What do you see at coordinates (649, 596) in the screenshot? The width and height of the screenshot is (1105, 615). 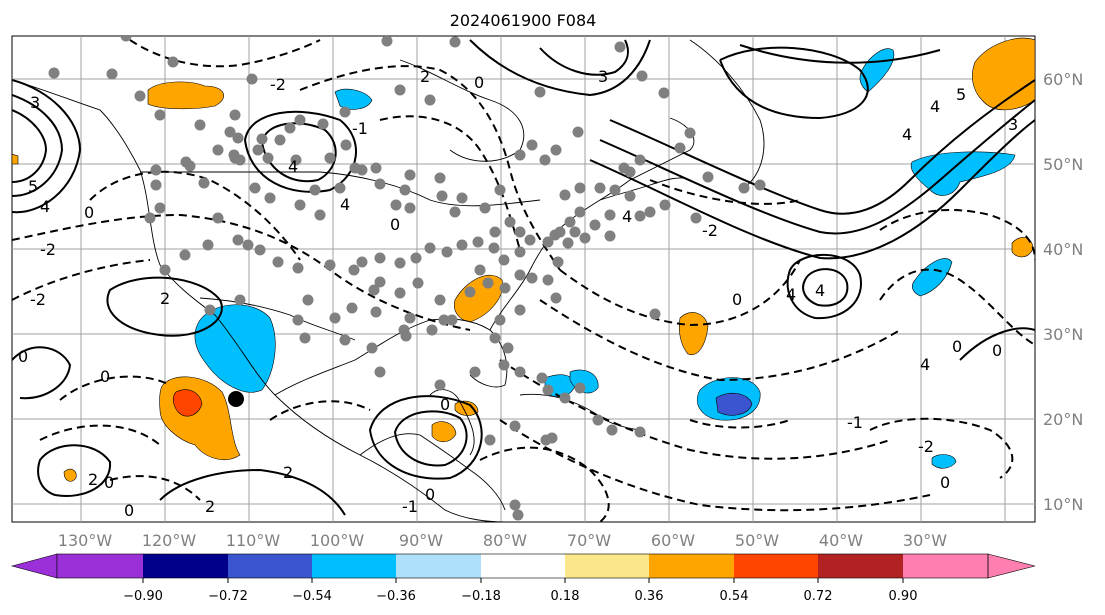 I see `colorbar-tick-label: 0.36` at bounding box center [649, 596].